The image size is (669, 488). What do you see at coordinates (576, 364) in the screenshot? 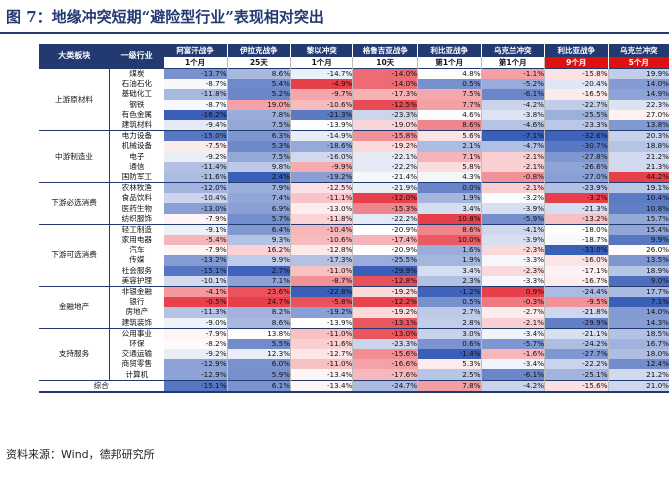
I see `value-cell: -22.2%` at bounding box center [576, 364].